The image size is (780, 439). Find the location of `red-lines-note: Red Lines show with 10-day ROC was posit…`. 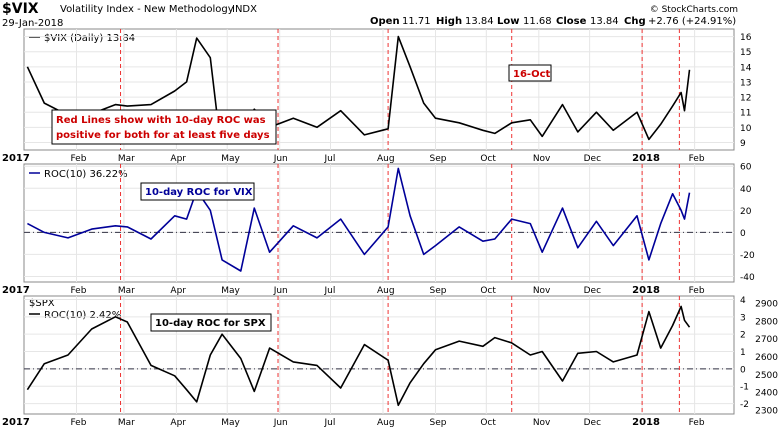

red-lines-note: Red Lines show with 10-day ROC was posit… is located at coordinates (163, 128).